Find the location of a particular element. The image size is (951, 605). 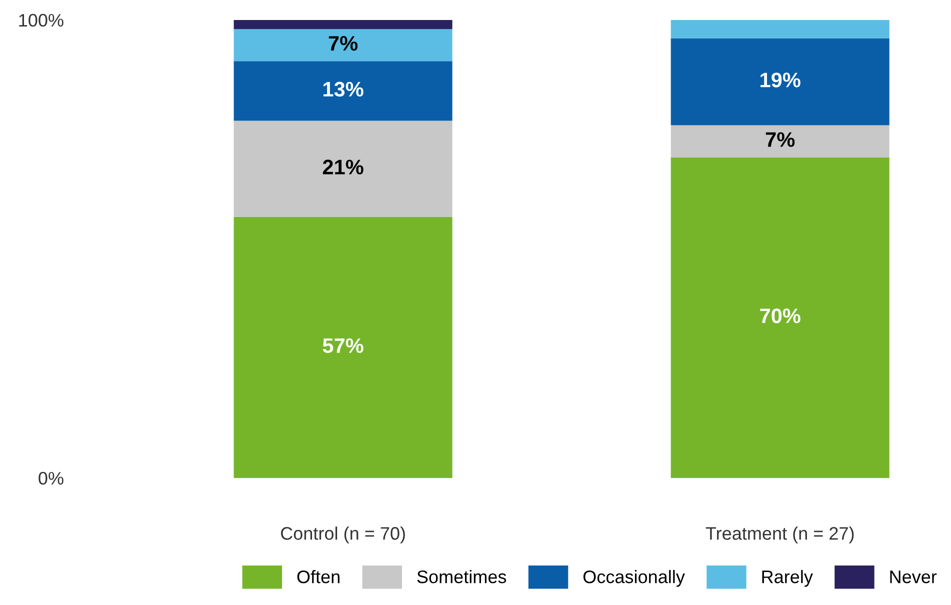

legend-label: Sometimes is located at coordinates (461, 577).